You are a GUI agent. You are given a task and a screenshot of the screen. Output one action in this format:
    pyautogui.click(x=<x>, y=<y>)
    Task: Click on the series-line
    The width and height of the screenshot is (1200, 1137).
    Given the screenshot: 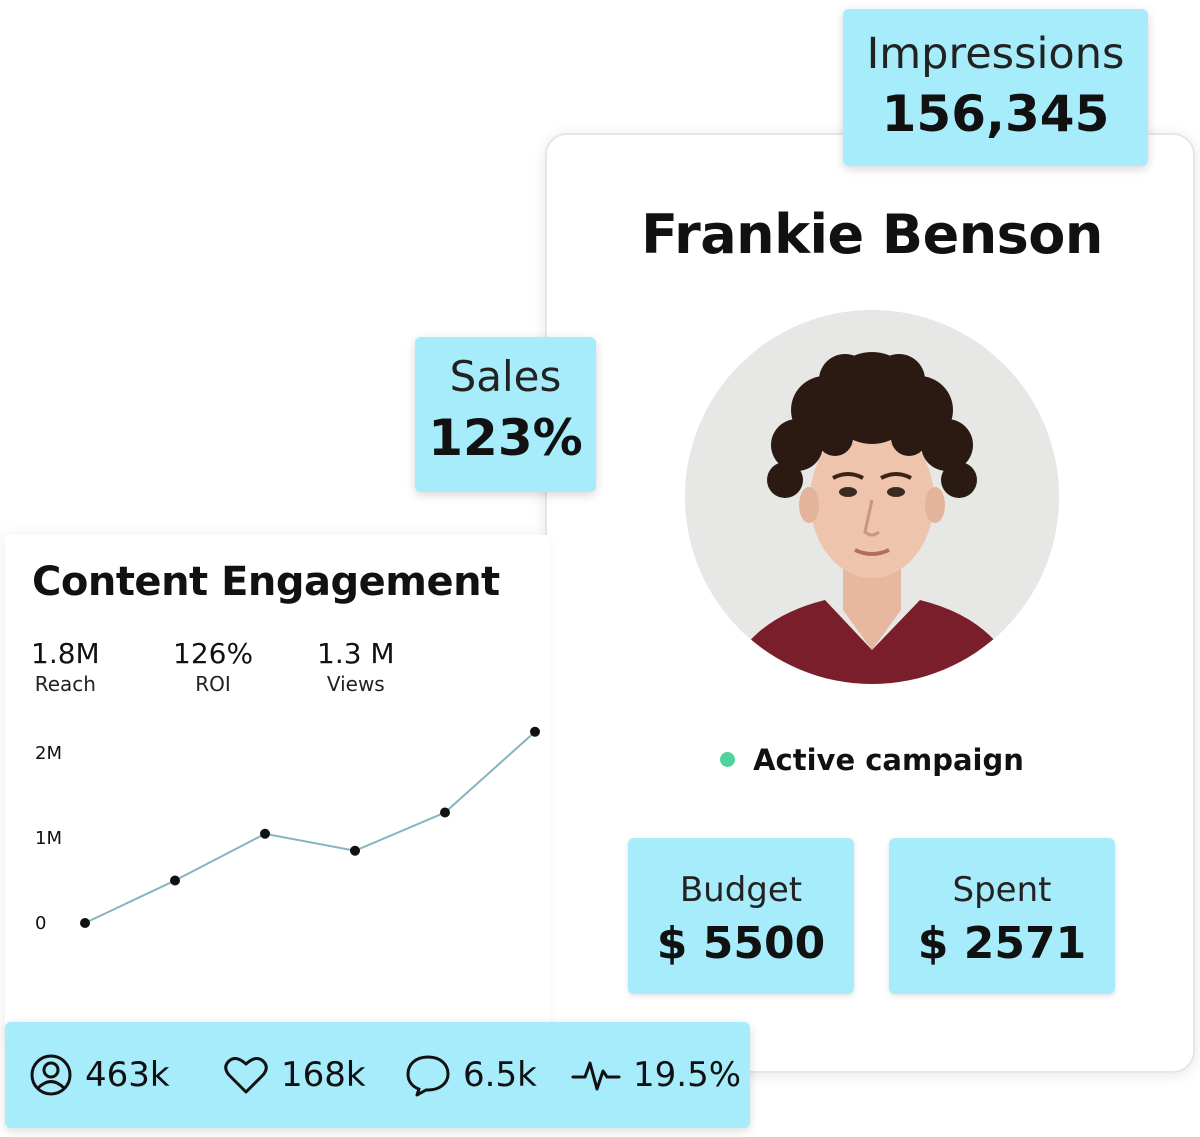 What is the action you would take?
    pyautogui.click(x=310, y=827)
    